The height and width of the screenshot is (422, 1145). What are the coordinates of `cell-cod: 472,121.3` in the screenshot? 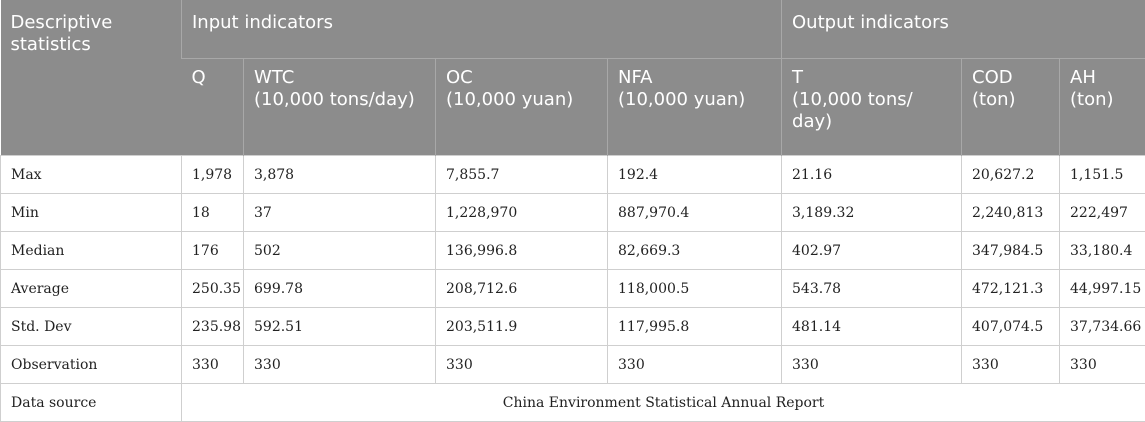 It's located at (1011, 289).